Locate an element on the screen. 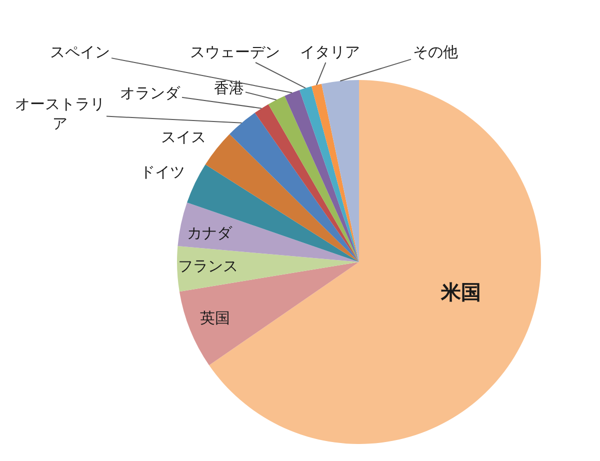  slice-label: その他 is located at coordinates (435, 52).